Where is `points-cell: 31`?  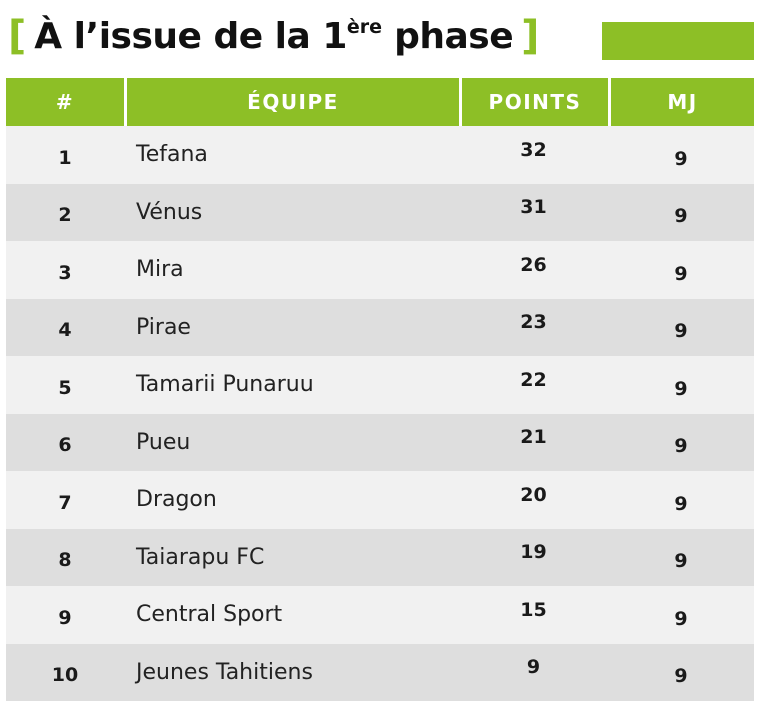
points-cell: 31 is located at coordinates (533, 213).